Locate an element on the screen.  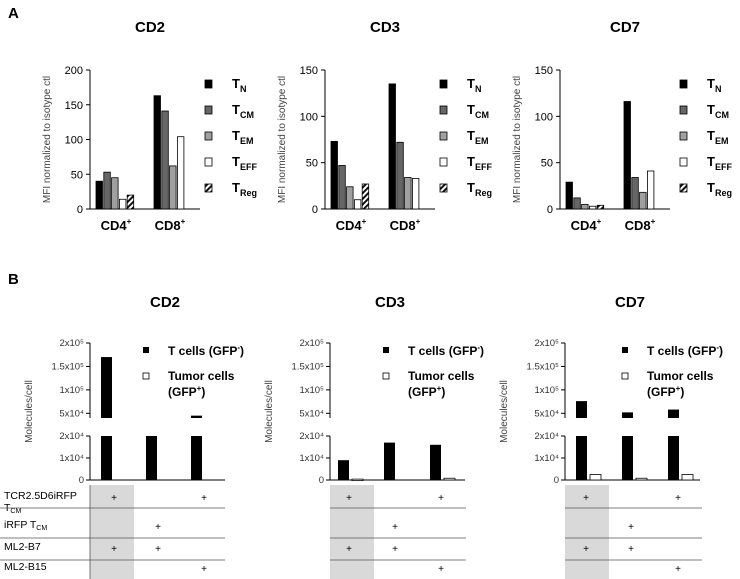
legend-label-eff: TEFF is located at coordinates (719, 163).